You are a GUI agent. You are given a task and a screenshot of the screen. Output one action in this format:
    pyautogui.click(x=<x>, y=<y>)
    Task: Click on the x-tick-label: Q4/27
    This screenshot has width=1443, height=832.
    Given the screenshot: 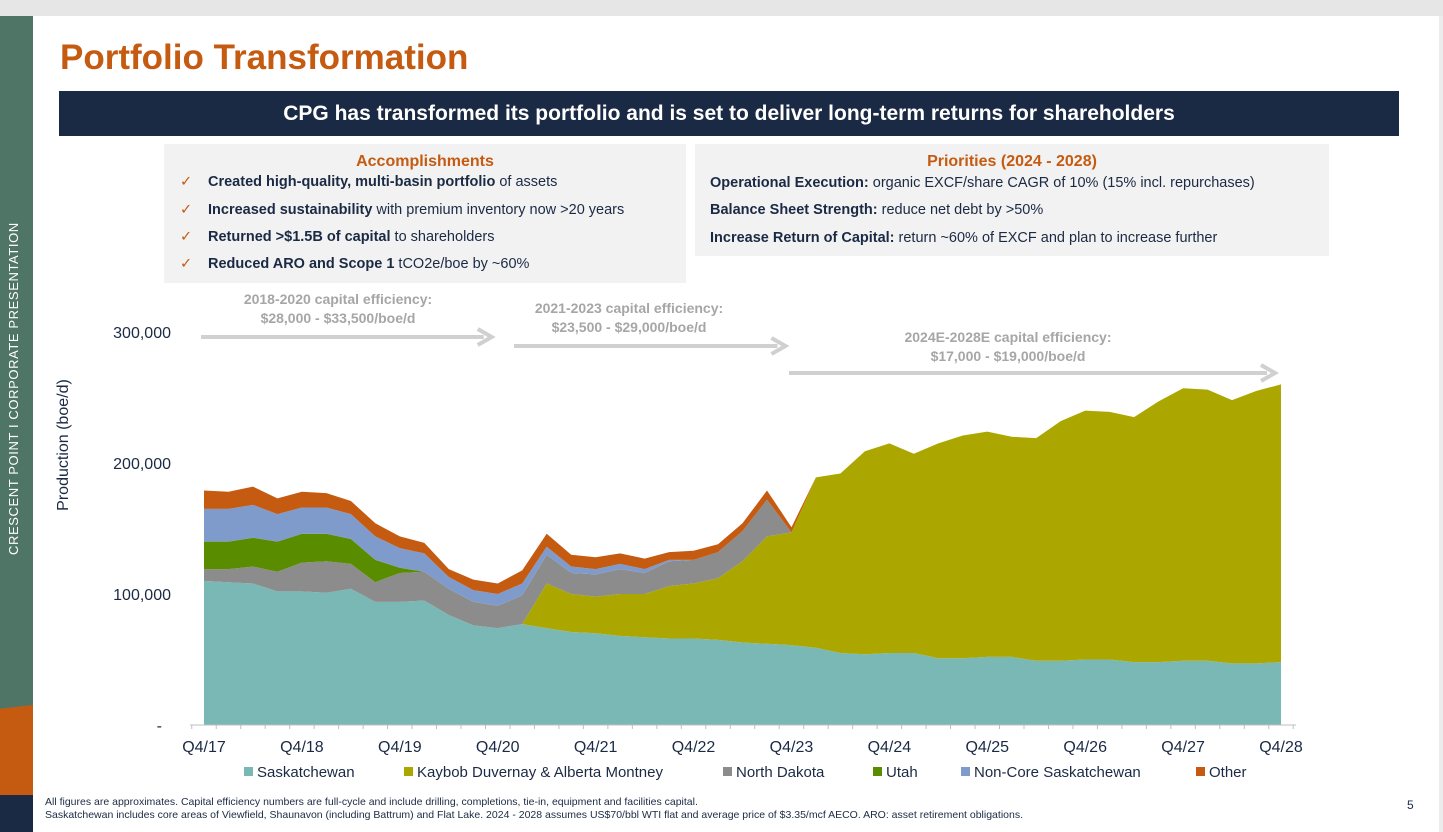 What is the action you would take?
    pyautogui.click(x=1183, y=747)
    